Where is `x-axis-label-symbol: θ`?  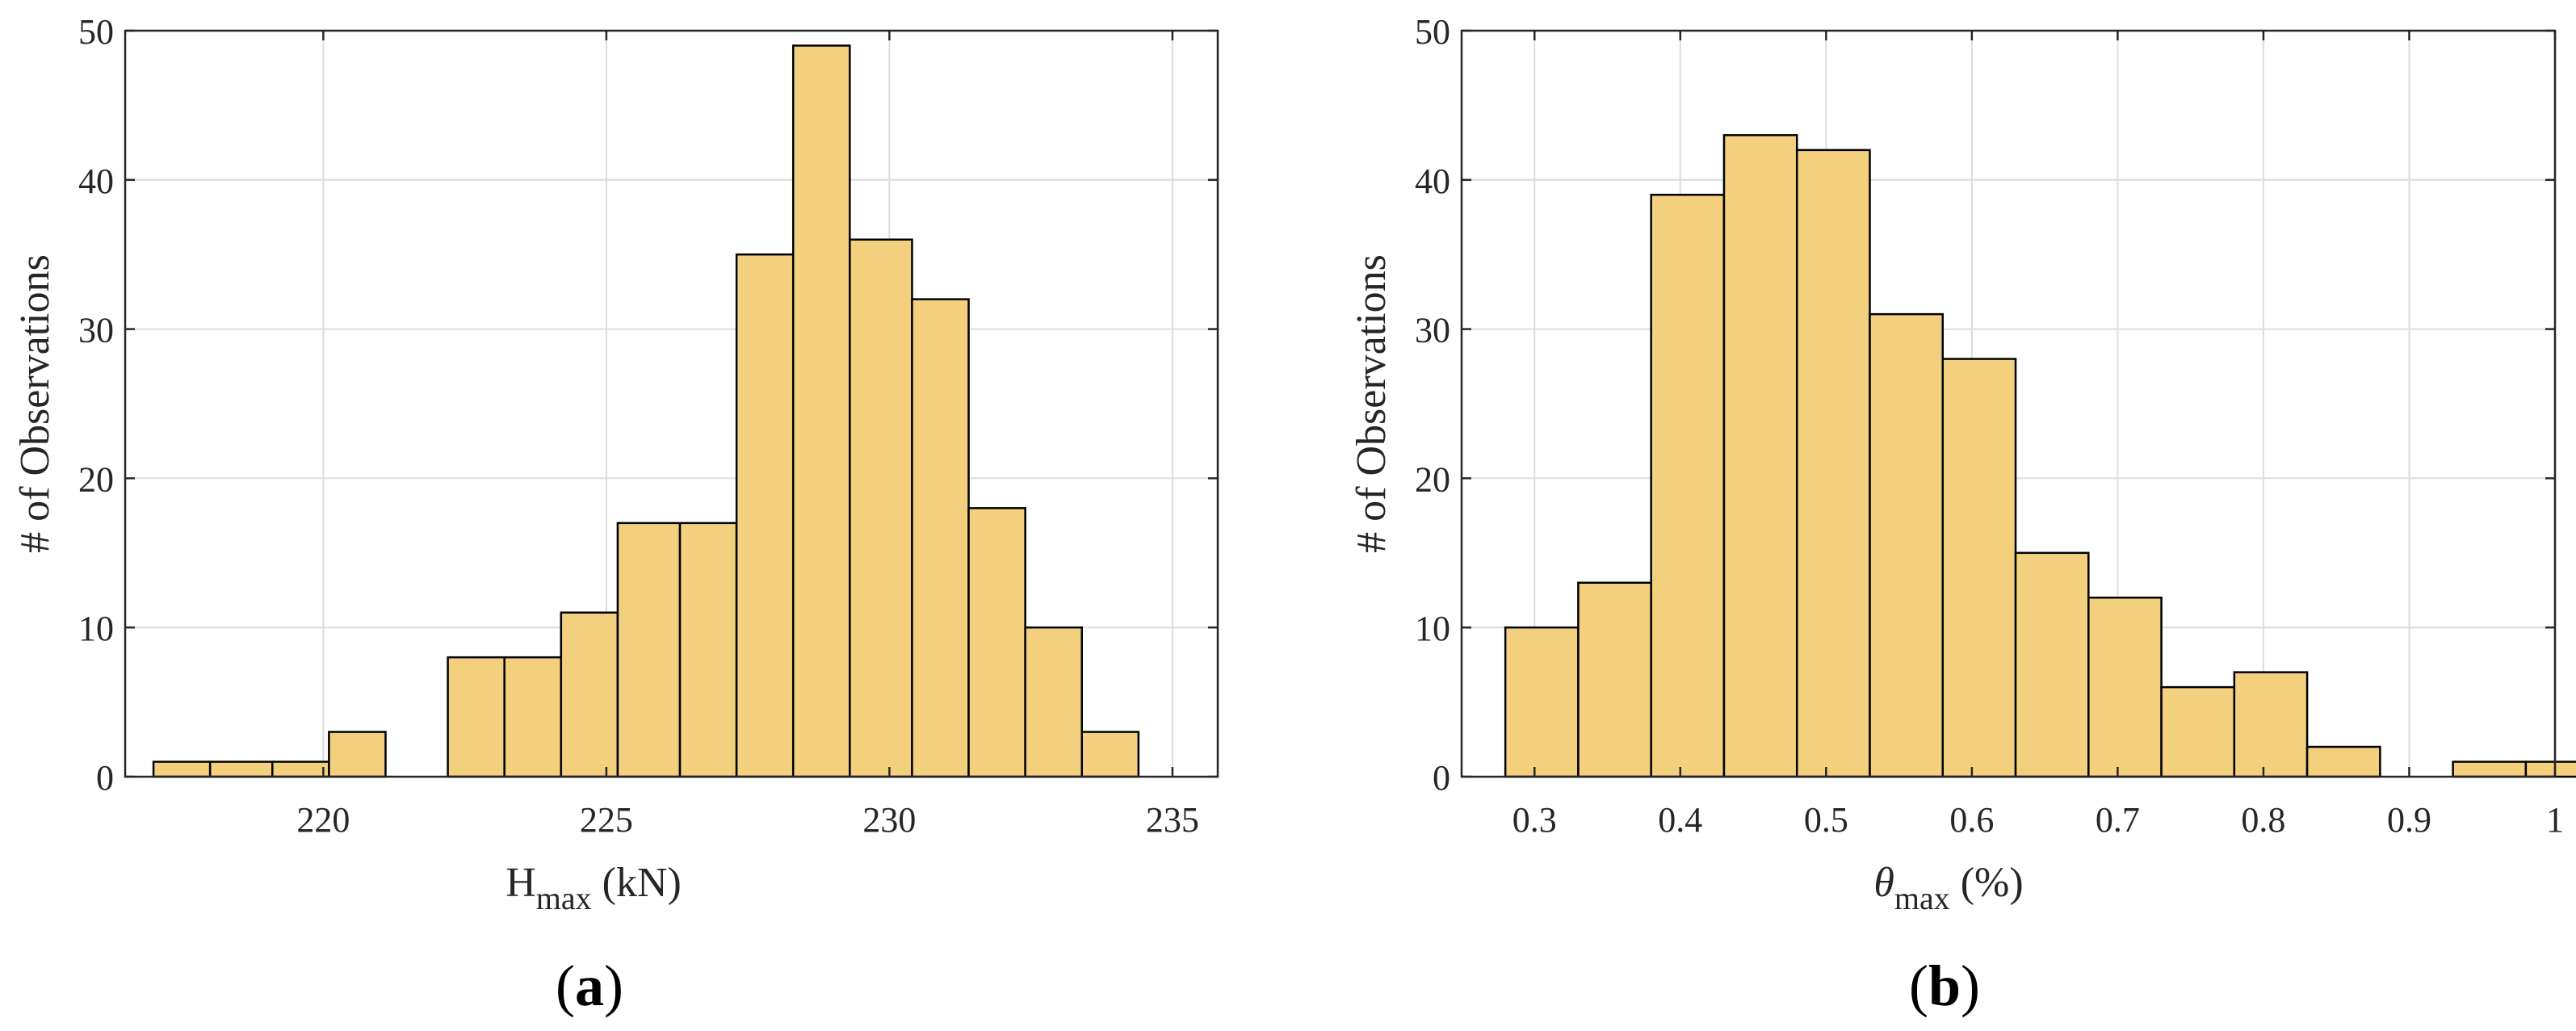 x-axis-label-symbol: θ is located at coordinates (1883, 883).